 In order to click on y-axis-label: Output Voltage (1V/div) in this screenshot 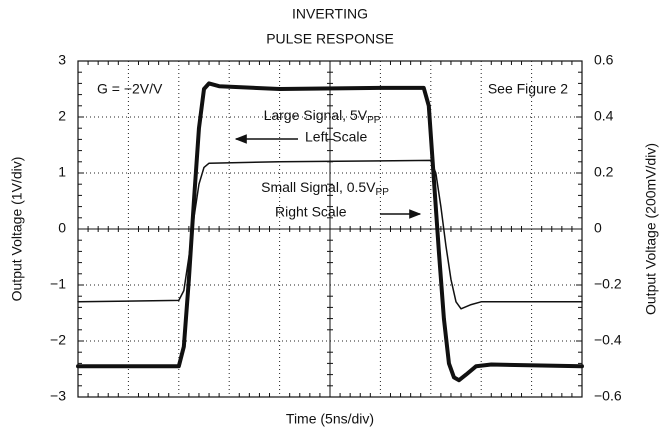, I will do `click(17, 229)`.